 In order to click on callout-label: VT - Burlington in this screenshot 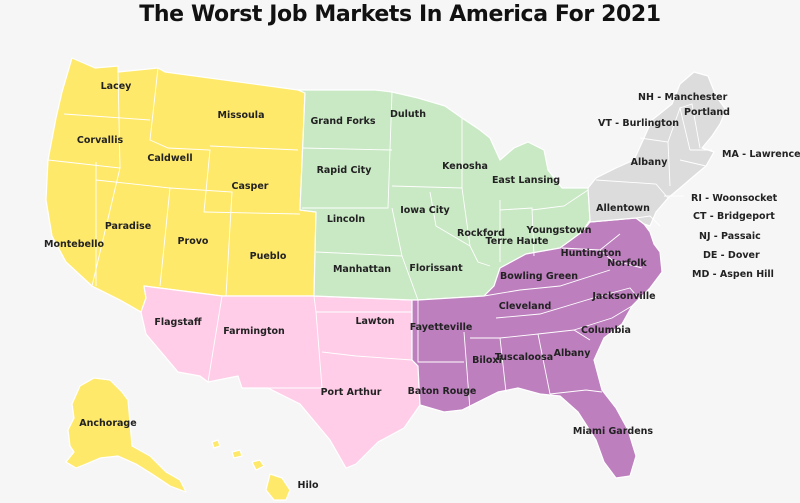, I will do `click(638, 123)`.